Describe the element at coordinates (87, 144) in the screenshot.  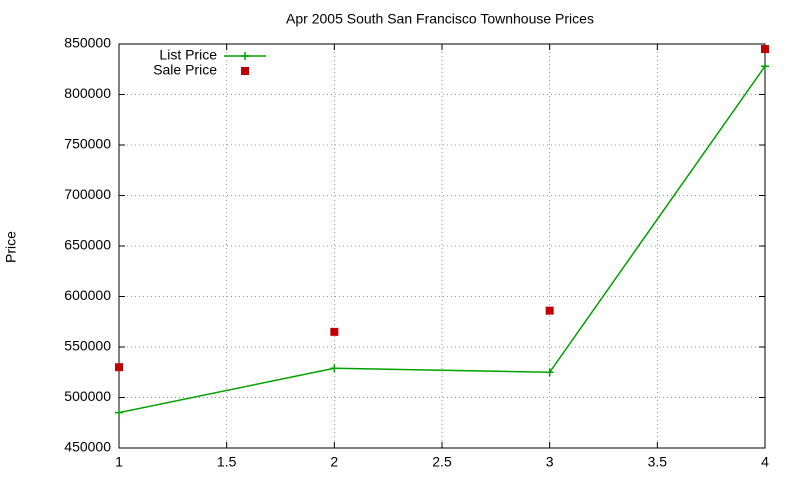
I see `y-tick-label: 750000` at that location.